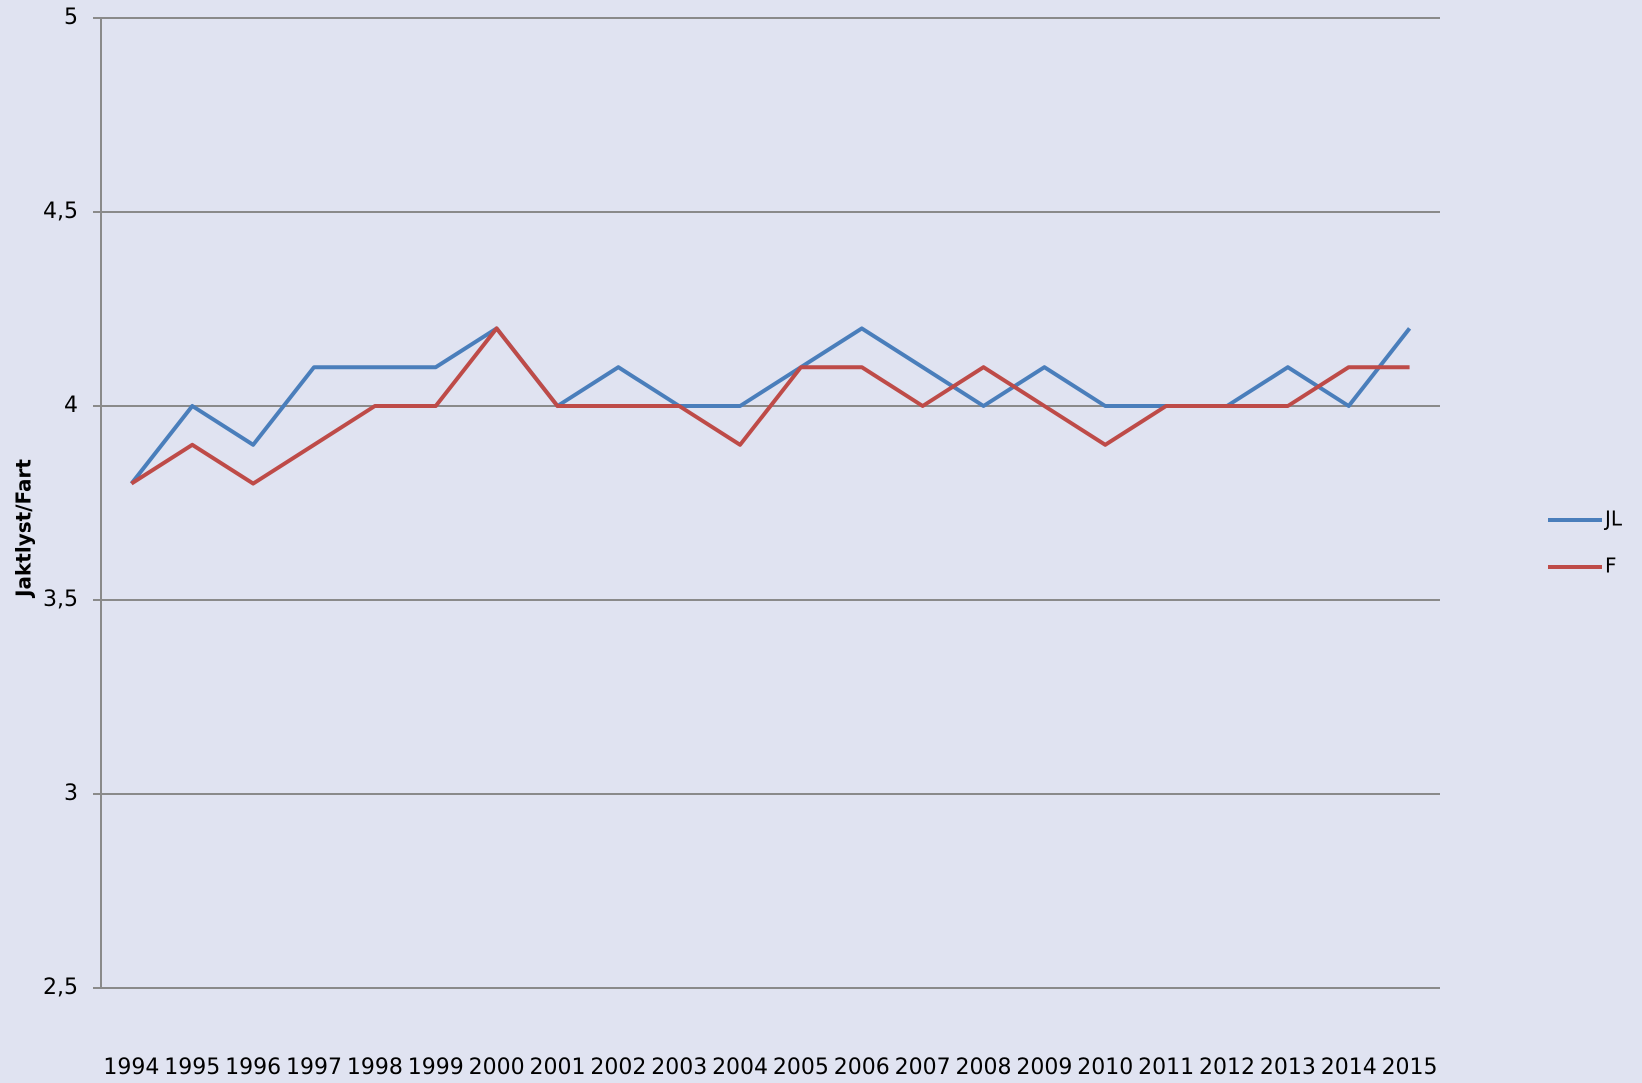 The width and height of the screenshot is (1642, 1083). Describe the element at coordinates (71, 17) in the screenshot. I see `y-tick-label: 5` at that location.